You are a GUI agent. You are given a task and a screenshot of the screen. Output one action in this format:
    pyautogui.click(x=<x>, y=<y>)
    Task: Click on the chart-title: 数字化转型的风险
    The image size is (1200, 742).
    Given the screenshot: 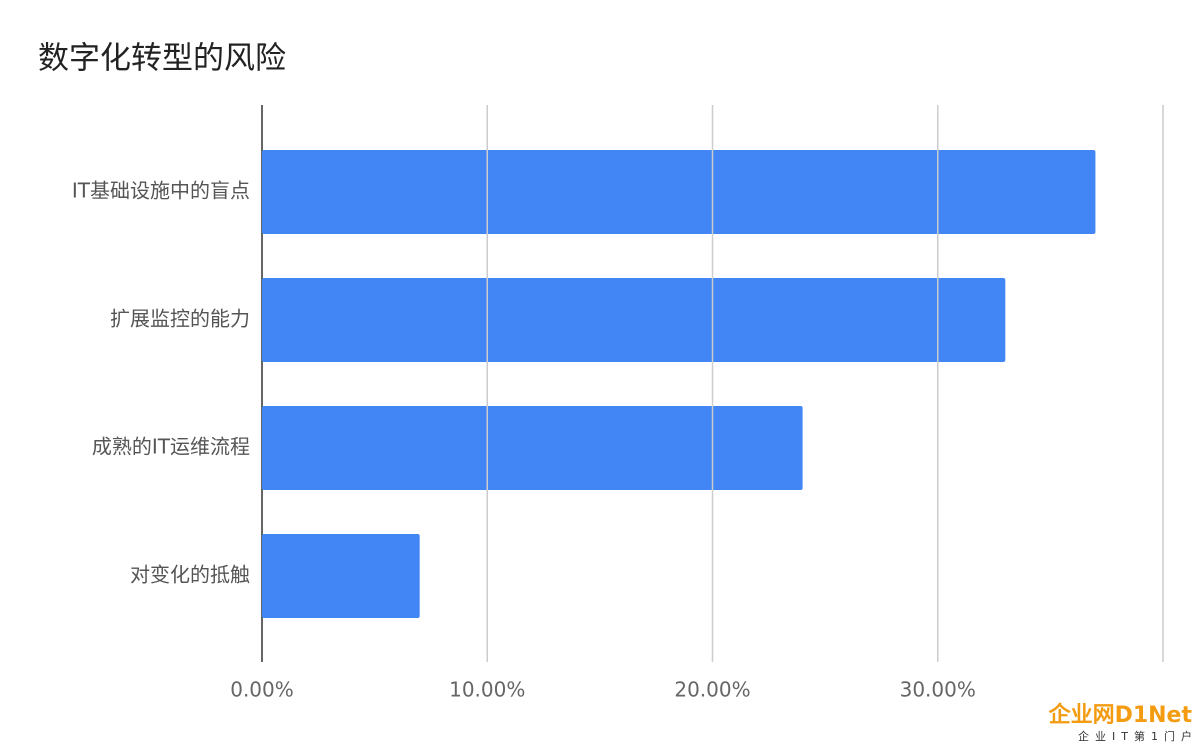 What is the action you would take?
    pyautogui.click(x=162, y=59)
    